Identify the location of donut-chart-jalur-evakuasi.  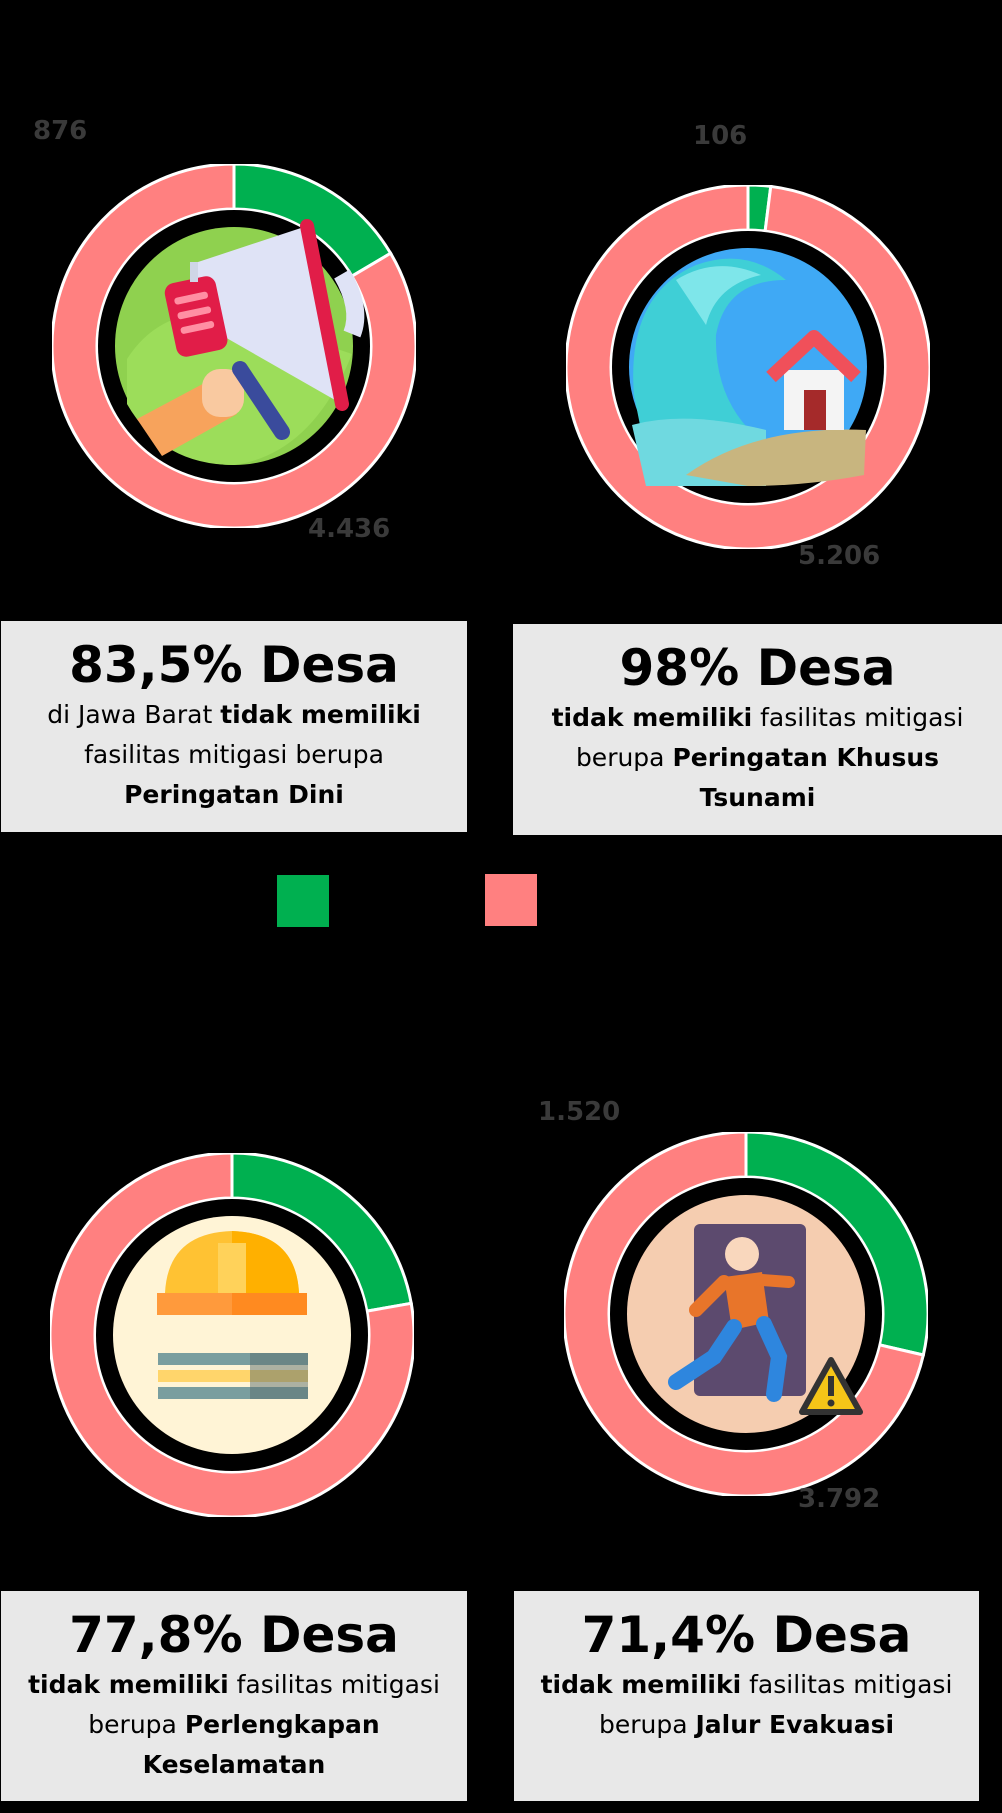
(746, 1314).